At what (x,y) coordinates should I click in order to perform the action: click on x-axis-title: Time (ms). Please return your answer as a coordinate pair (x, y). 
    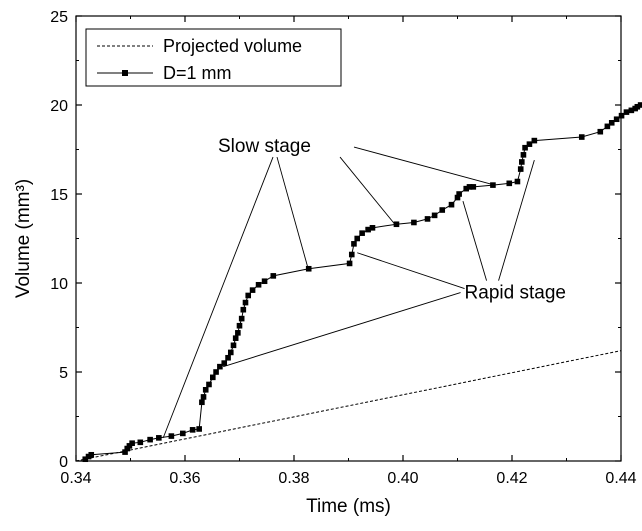
    Looking at the image, I should click on (348, 506).